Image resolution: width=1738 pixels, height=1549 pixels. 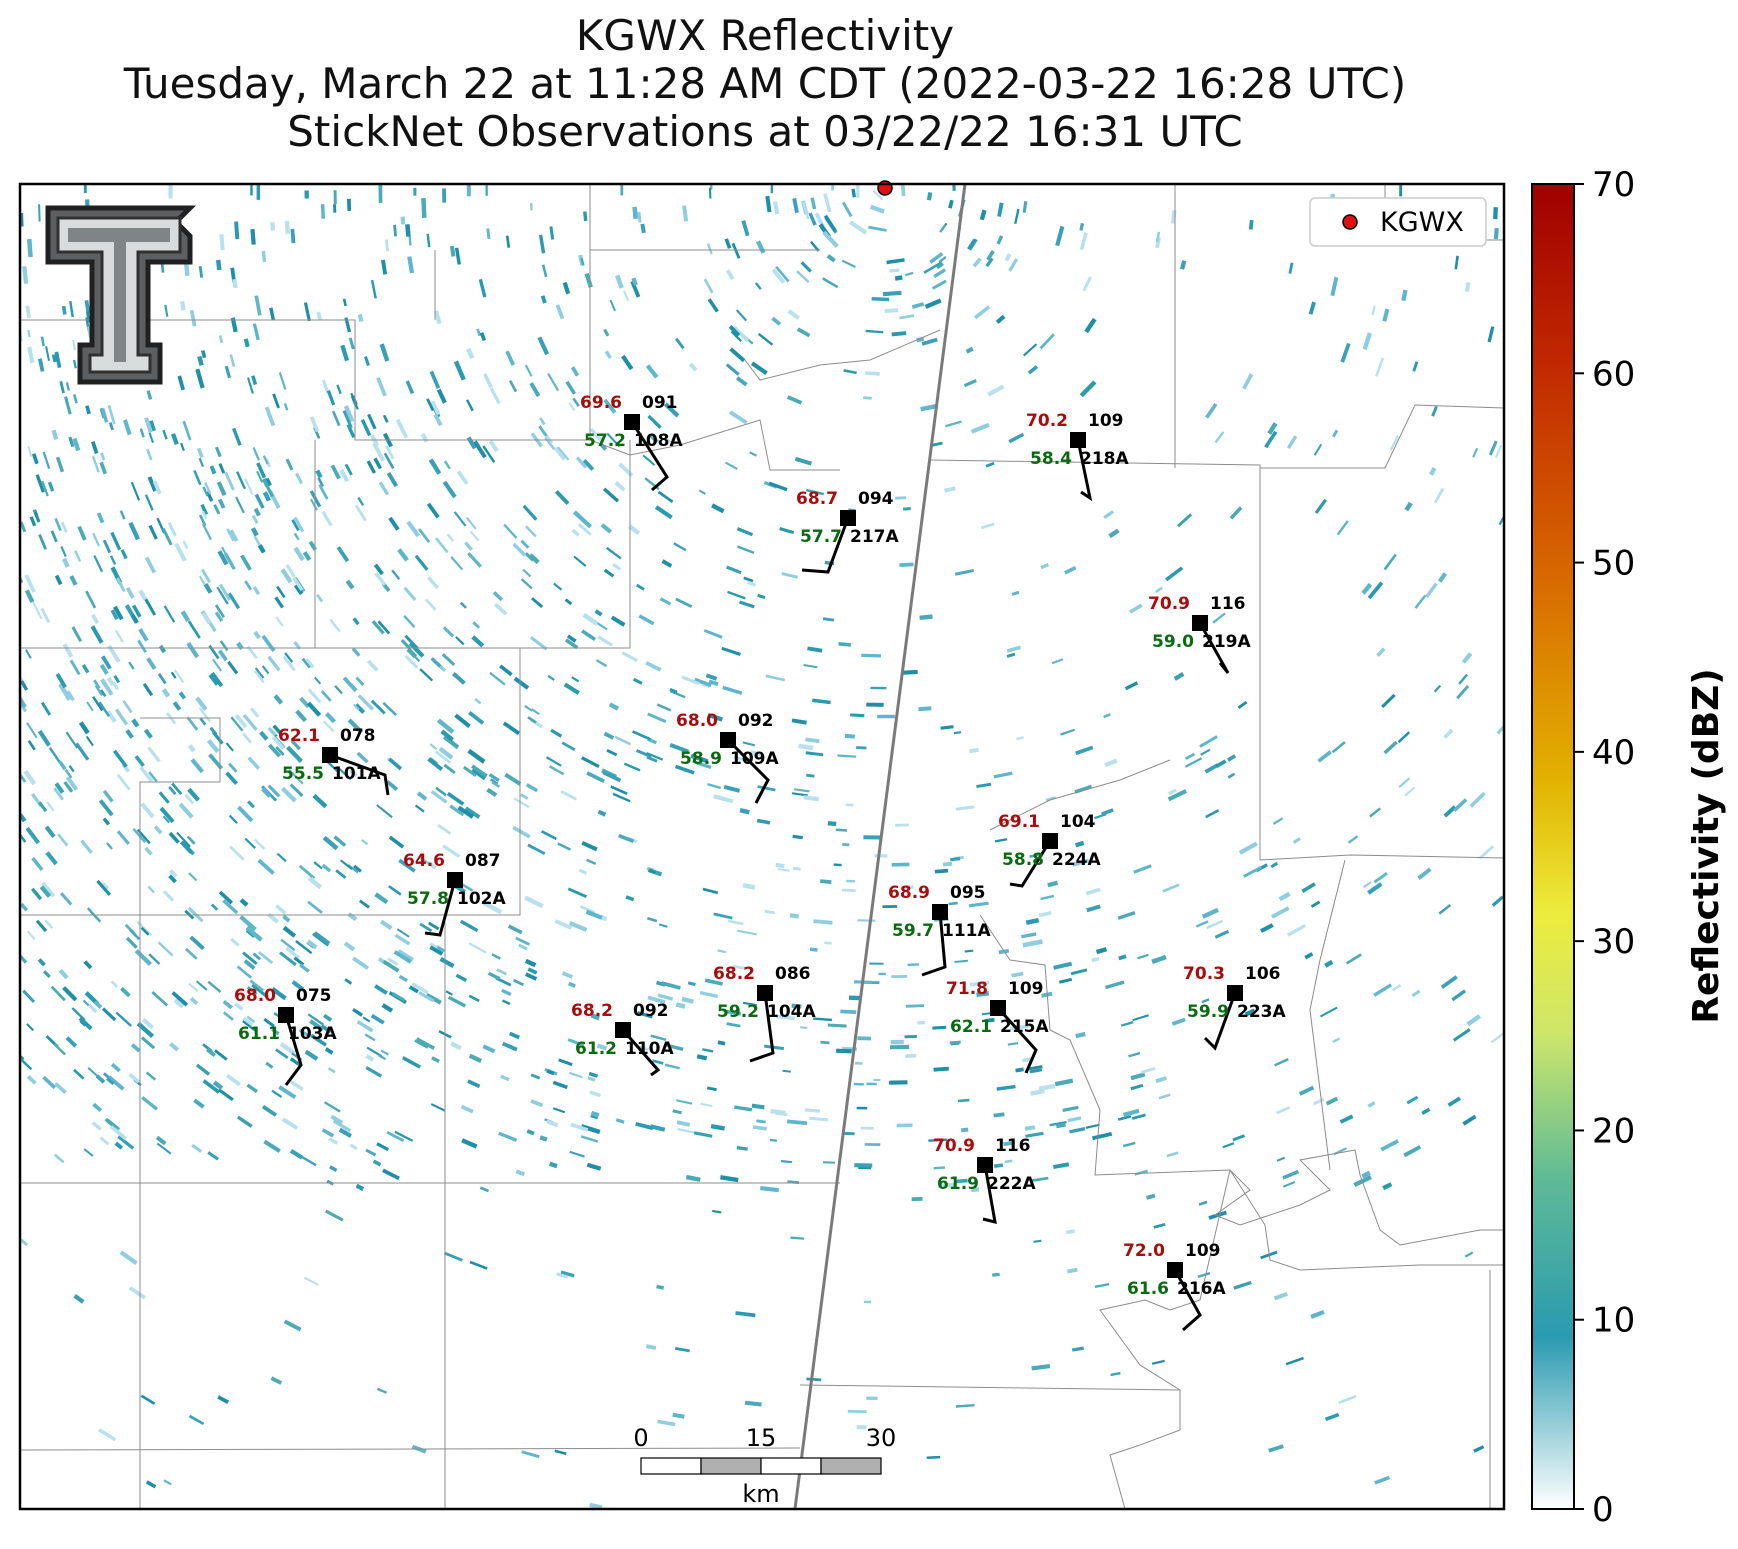 I want to click on colorbar-tick-label: 10, so click(x=1613, y=1321).